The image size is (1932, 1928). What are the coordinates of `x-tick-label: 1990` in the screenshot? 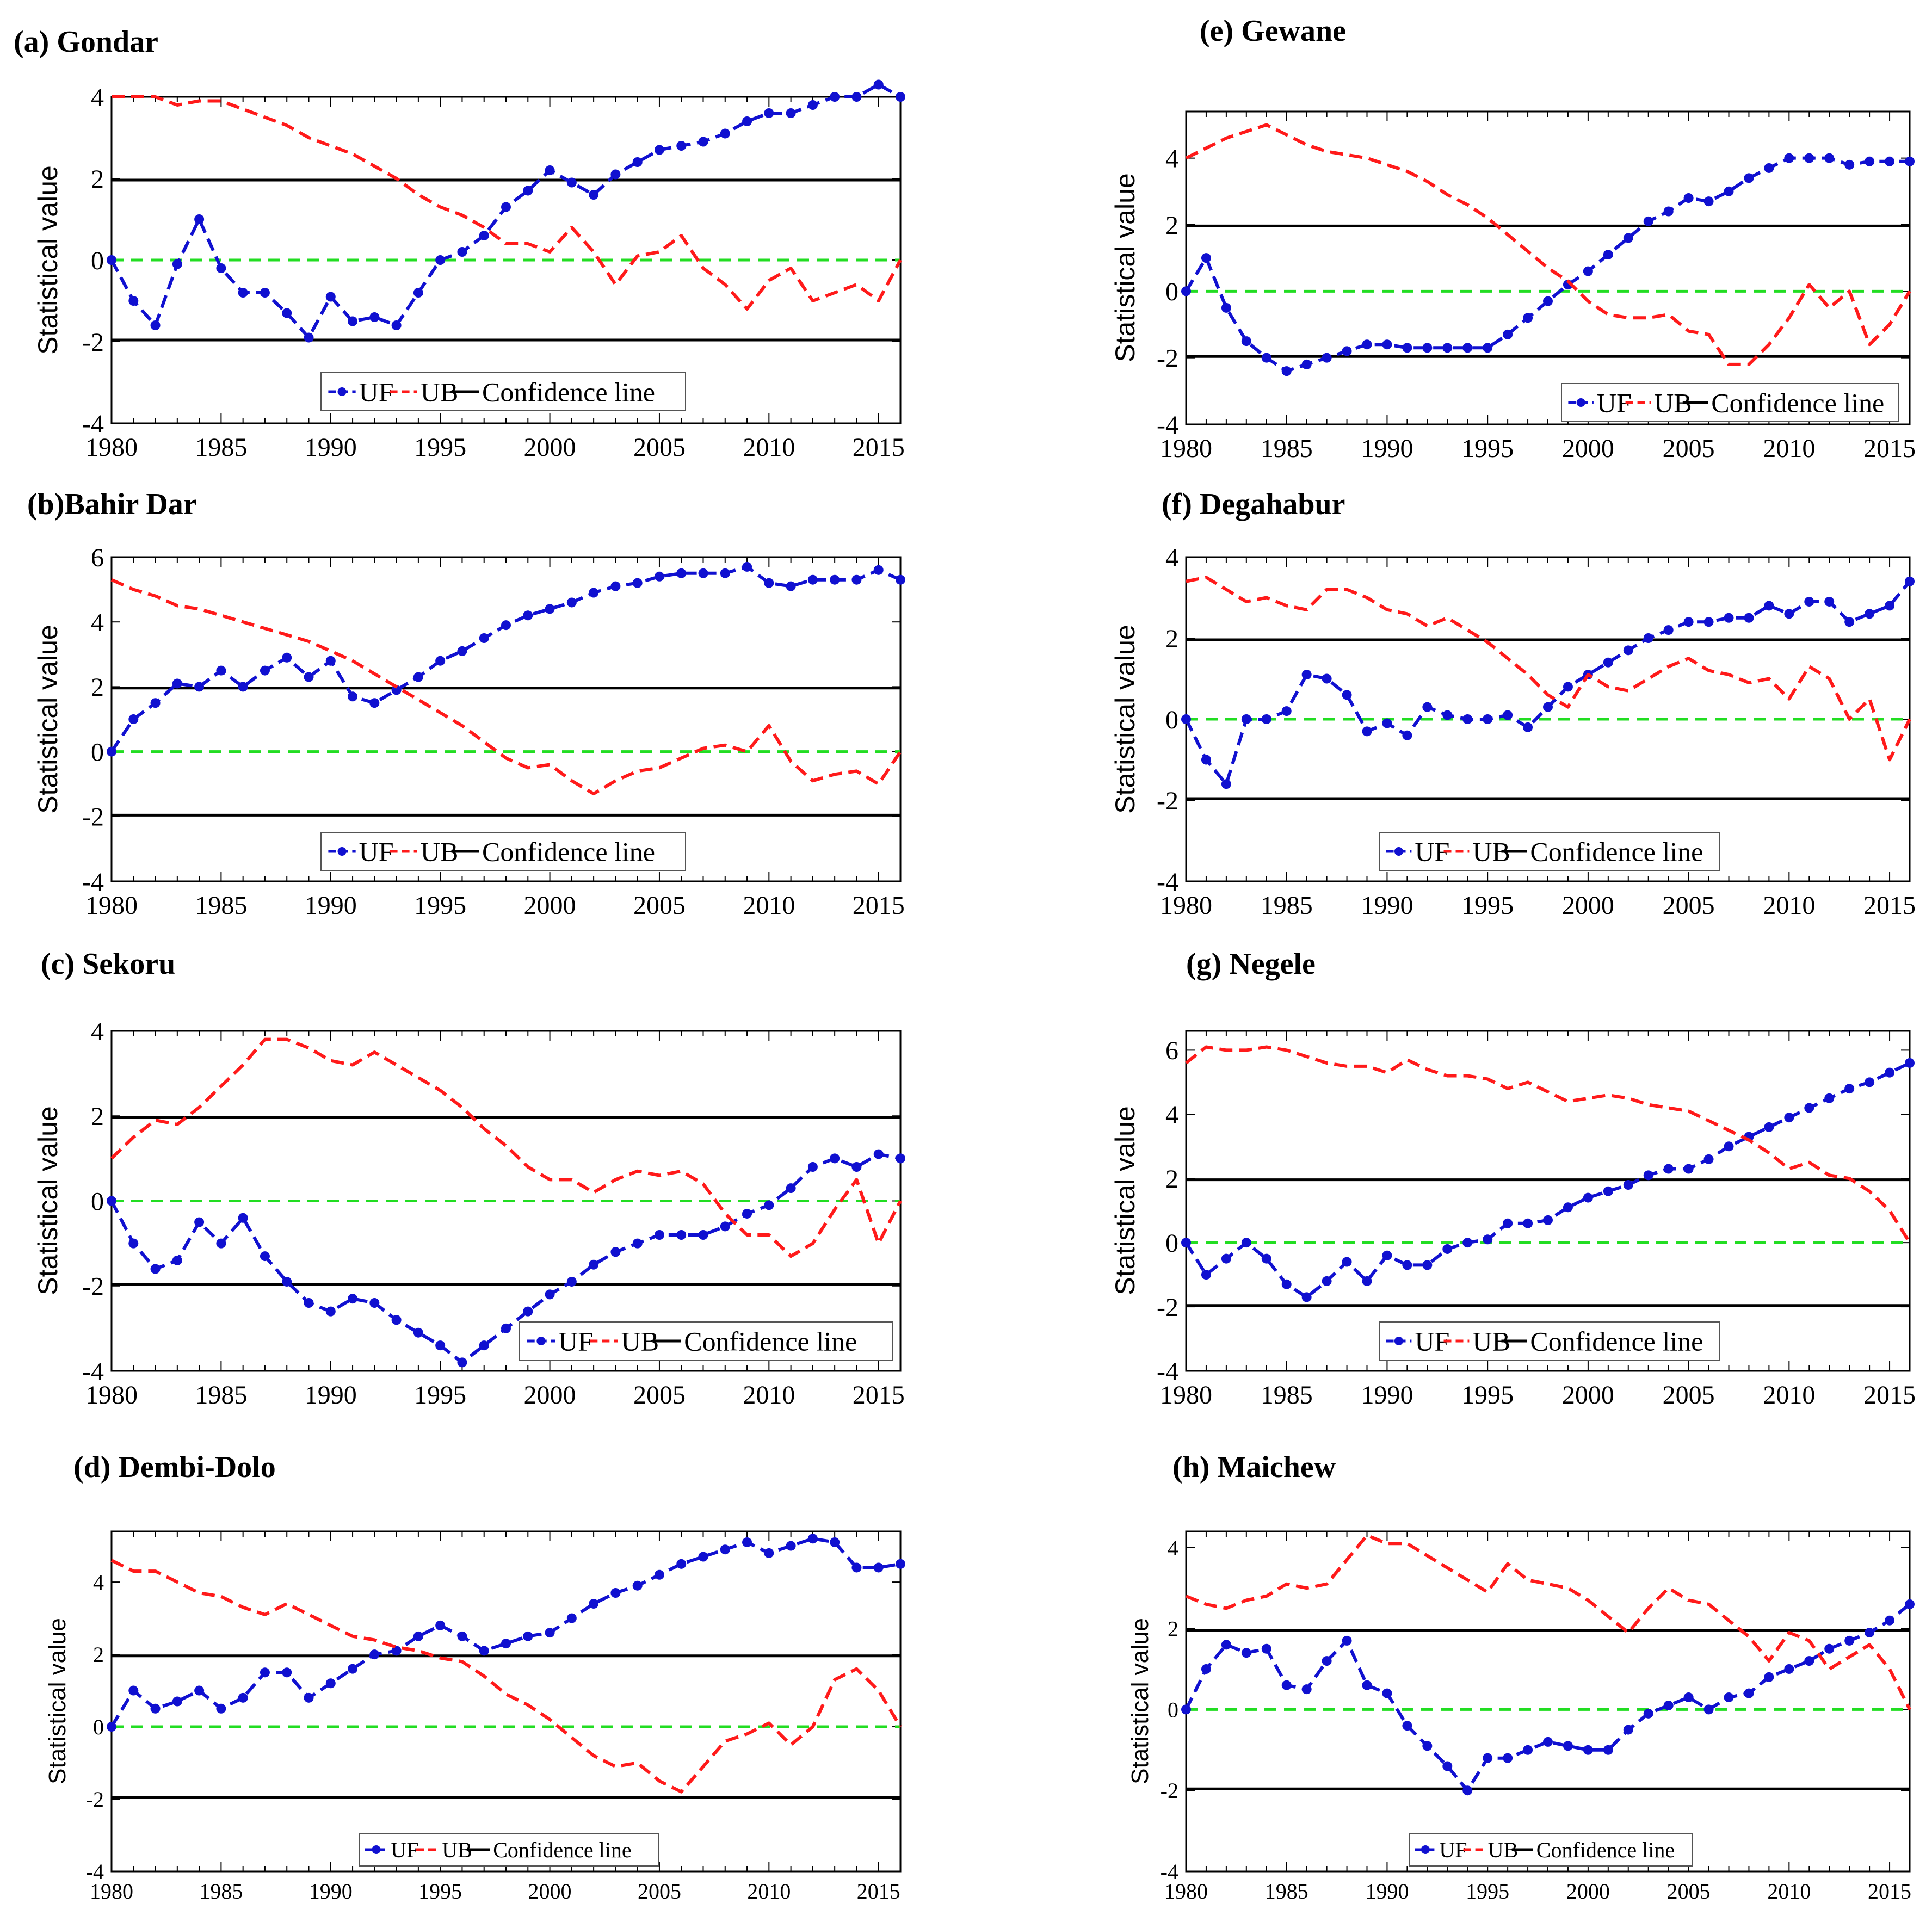 It's located at (1387, 448).